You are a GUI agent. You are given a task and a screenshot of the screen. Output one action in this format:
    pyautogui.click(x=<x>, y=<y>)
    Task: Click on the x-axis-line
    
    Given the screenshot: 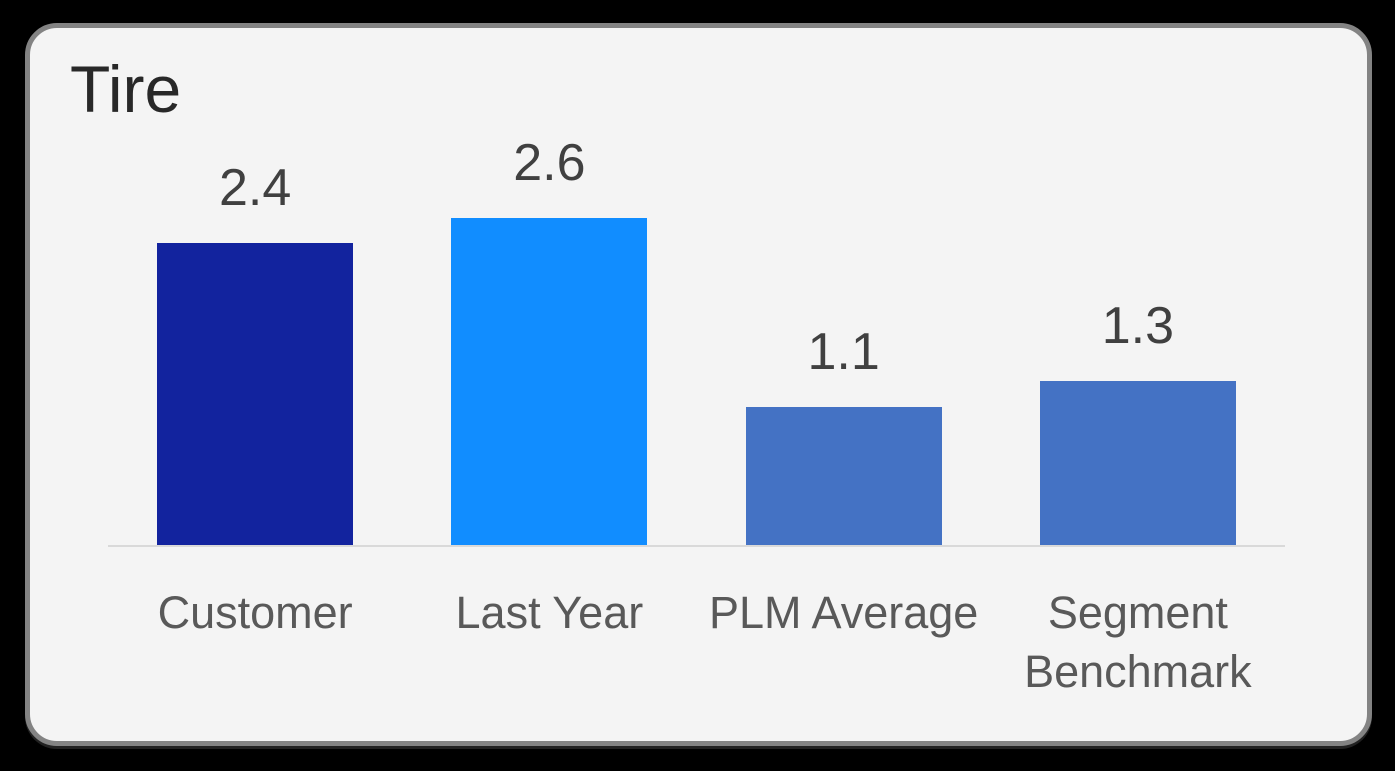 What is the action you would take?
    pyautogui.click(x=696, y=546)
    